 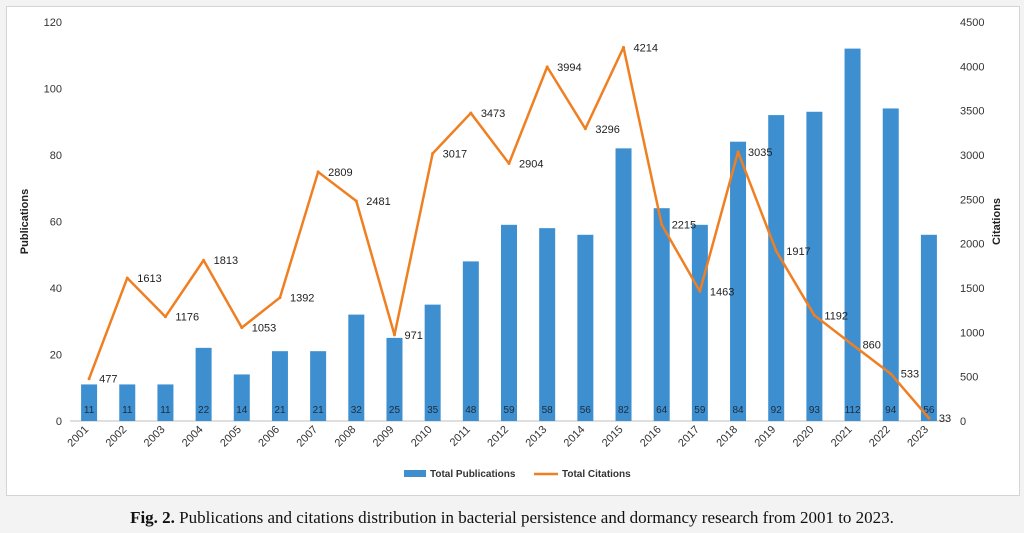 What do you see at coordinates (836, 316) in the screenshot?
I see `line-value-label: 1192` at bounding box center [836, 316].